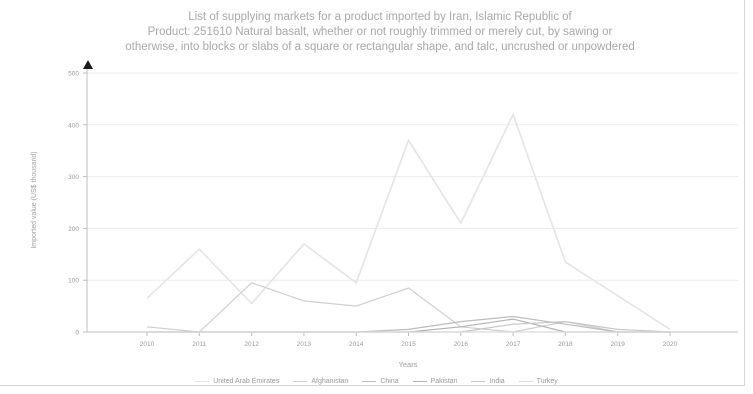  I want to click on y-tick-labels: 0 100 200 300 400 500, so click(77, 204).